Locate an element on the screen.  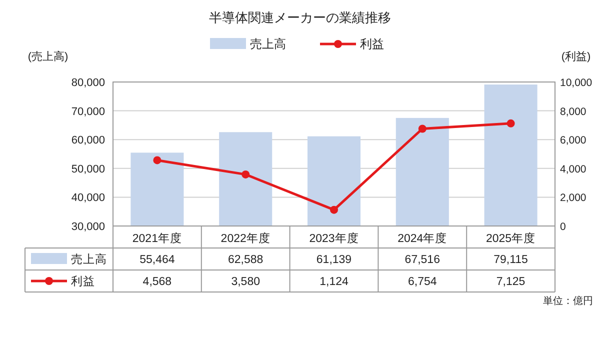
y-axis-title: (売上高) is located at coordinates (48, 56).